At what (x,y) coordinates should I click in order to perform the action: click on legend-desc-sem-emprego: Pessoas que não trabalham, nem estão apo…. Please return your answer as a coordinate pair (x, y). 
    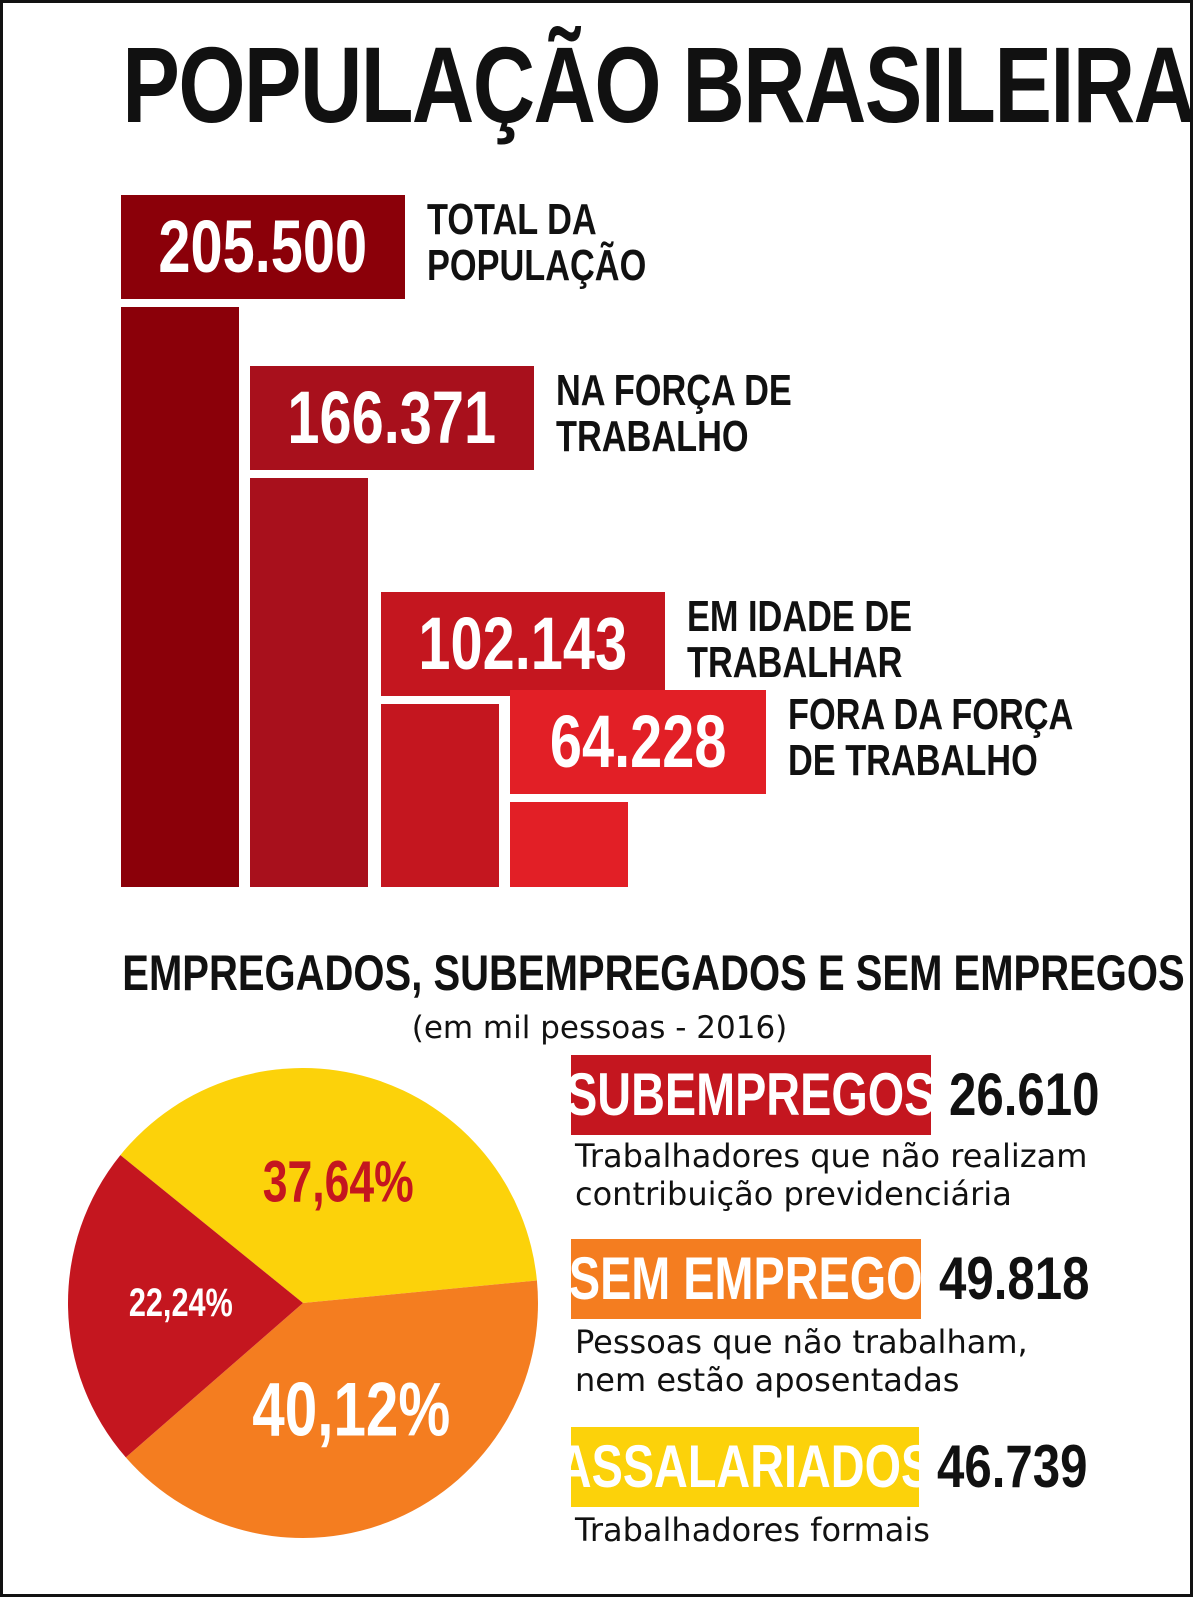
    Looking at the image, I should click on (801, 1361).